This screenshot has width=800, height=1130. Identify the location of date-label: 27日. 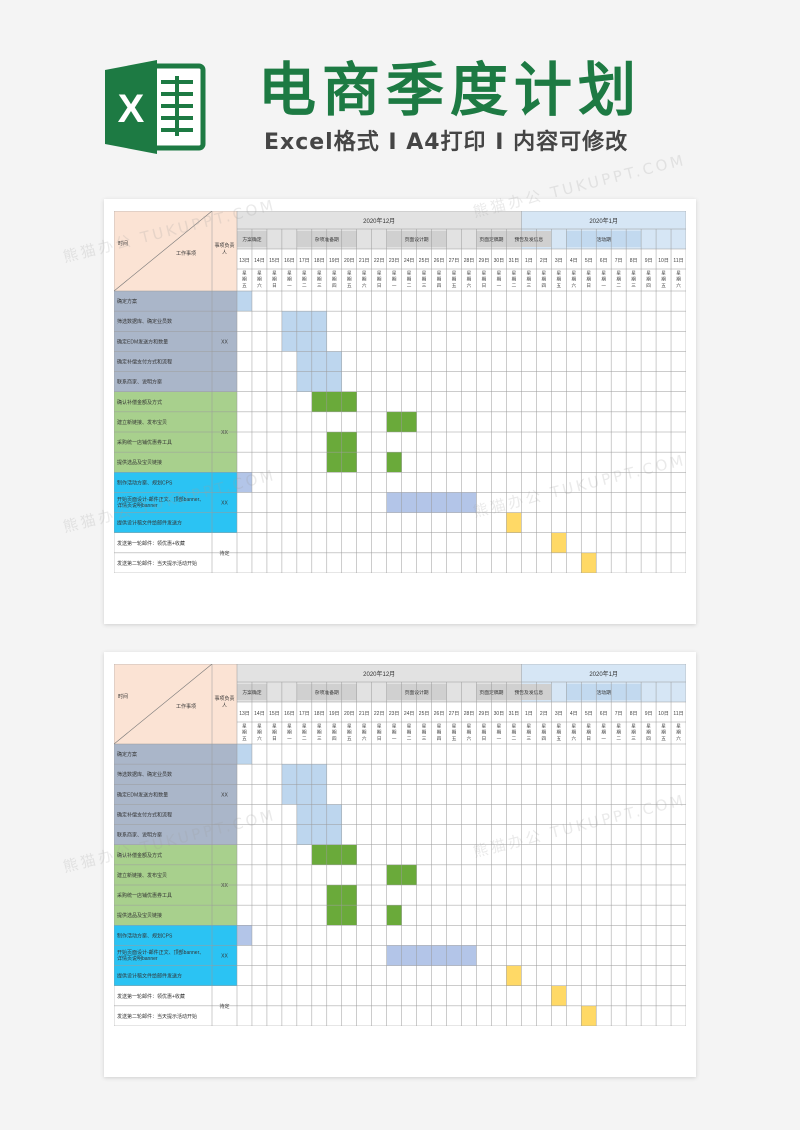
(454, 261).